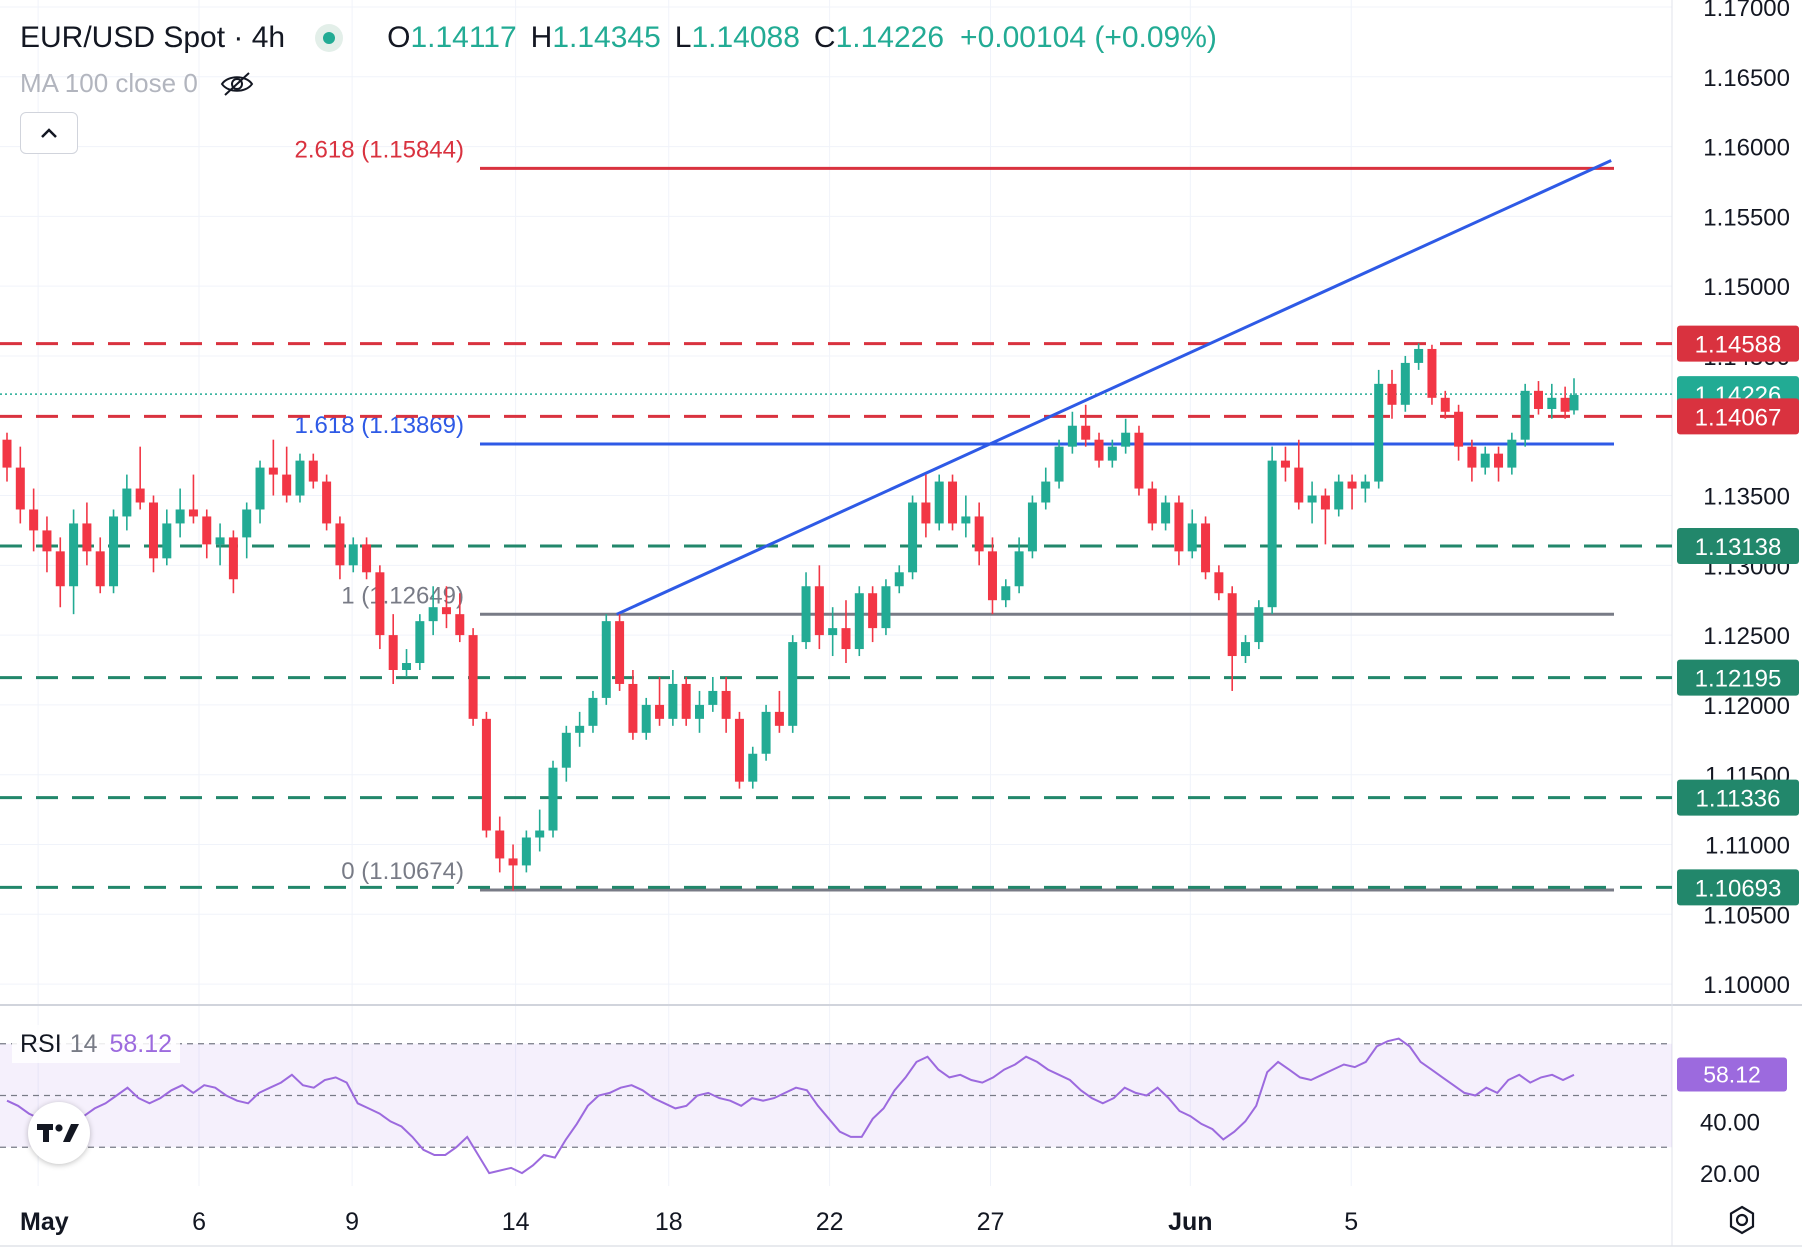 The width and height of the screenshot is (1802, 1258). I want to click on price-tick-label: 1.15000, so click(1746, 287).